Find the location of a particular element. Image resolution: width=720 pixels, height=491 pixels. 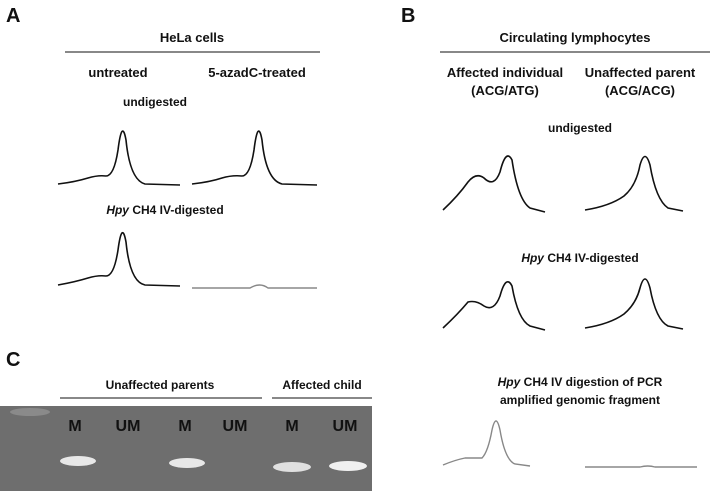

gel is located at coordinates (186, 448).